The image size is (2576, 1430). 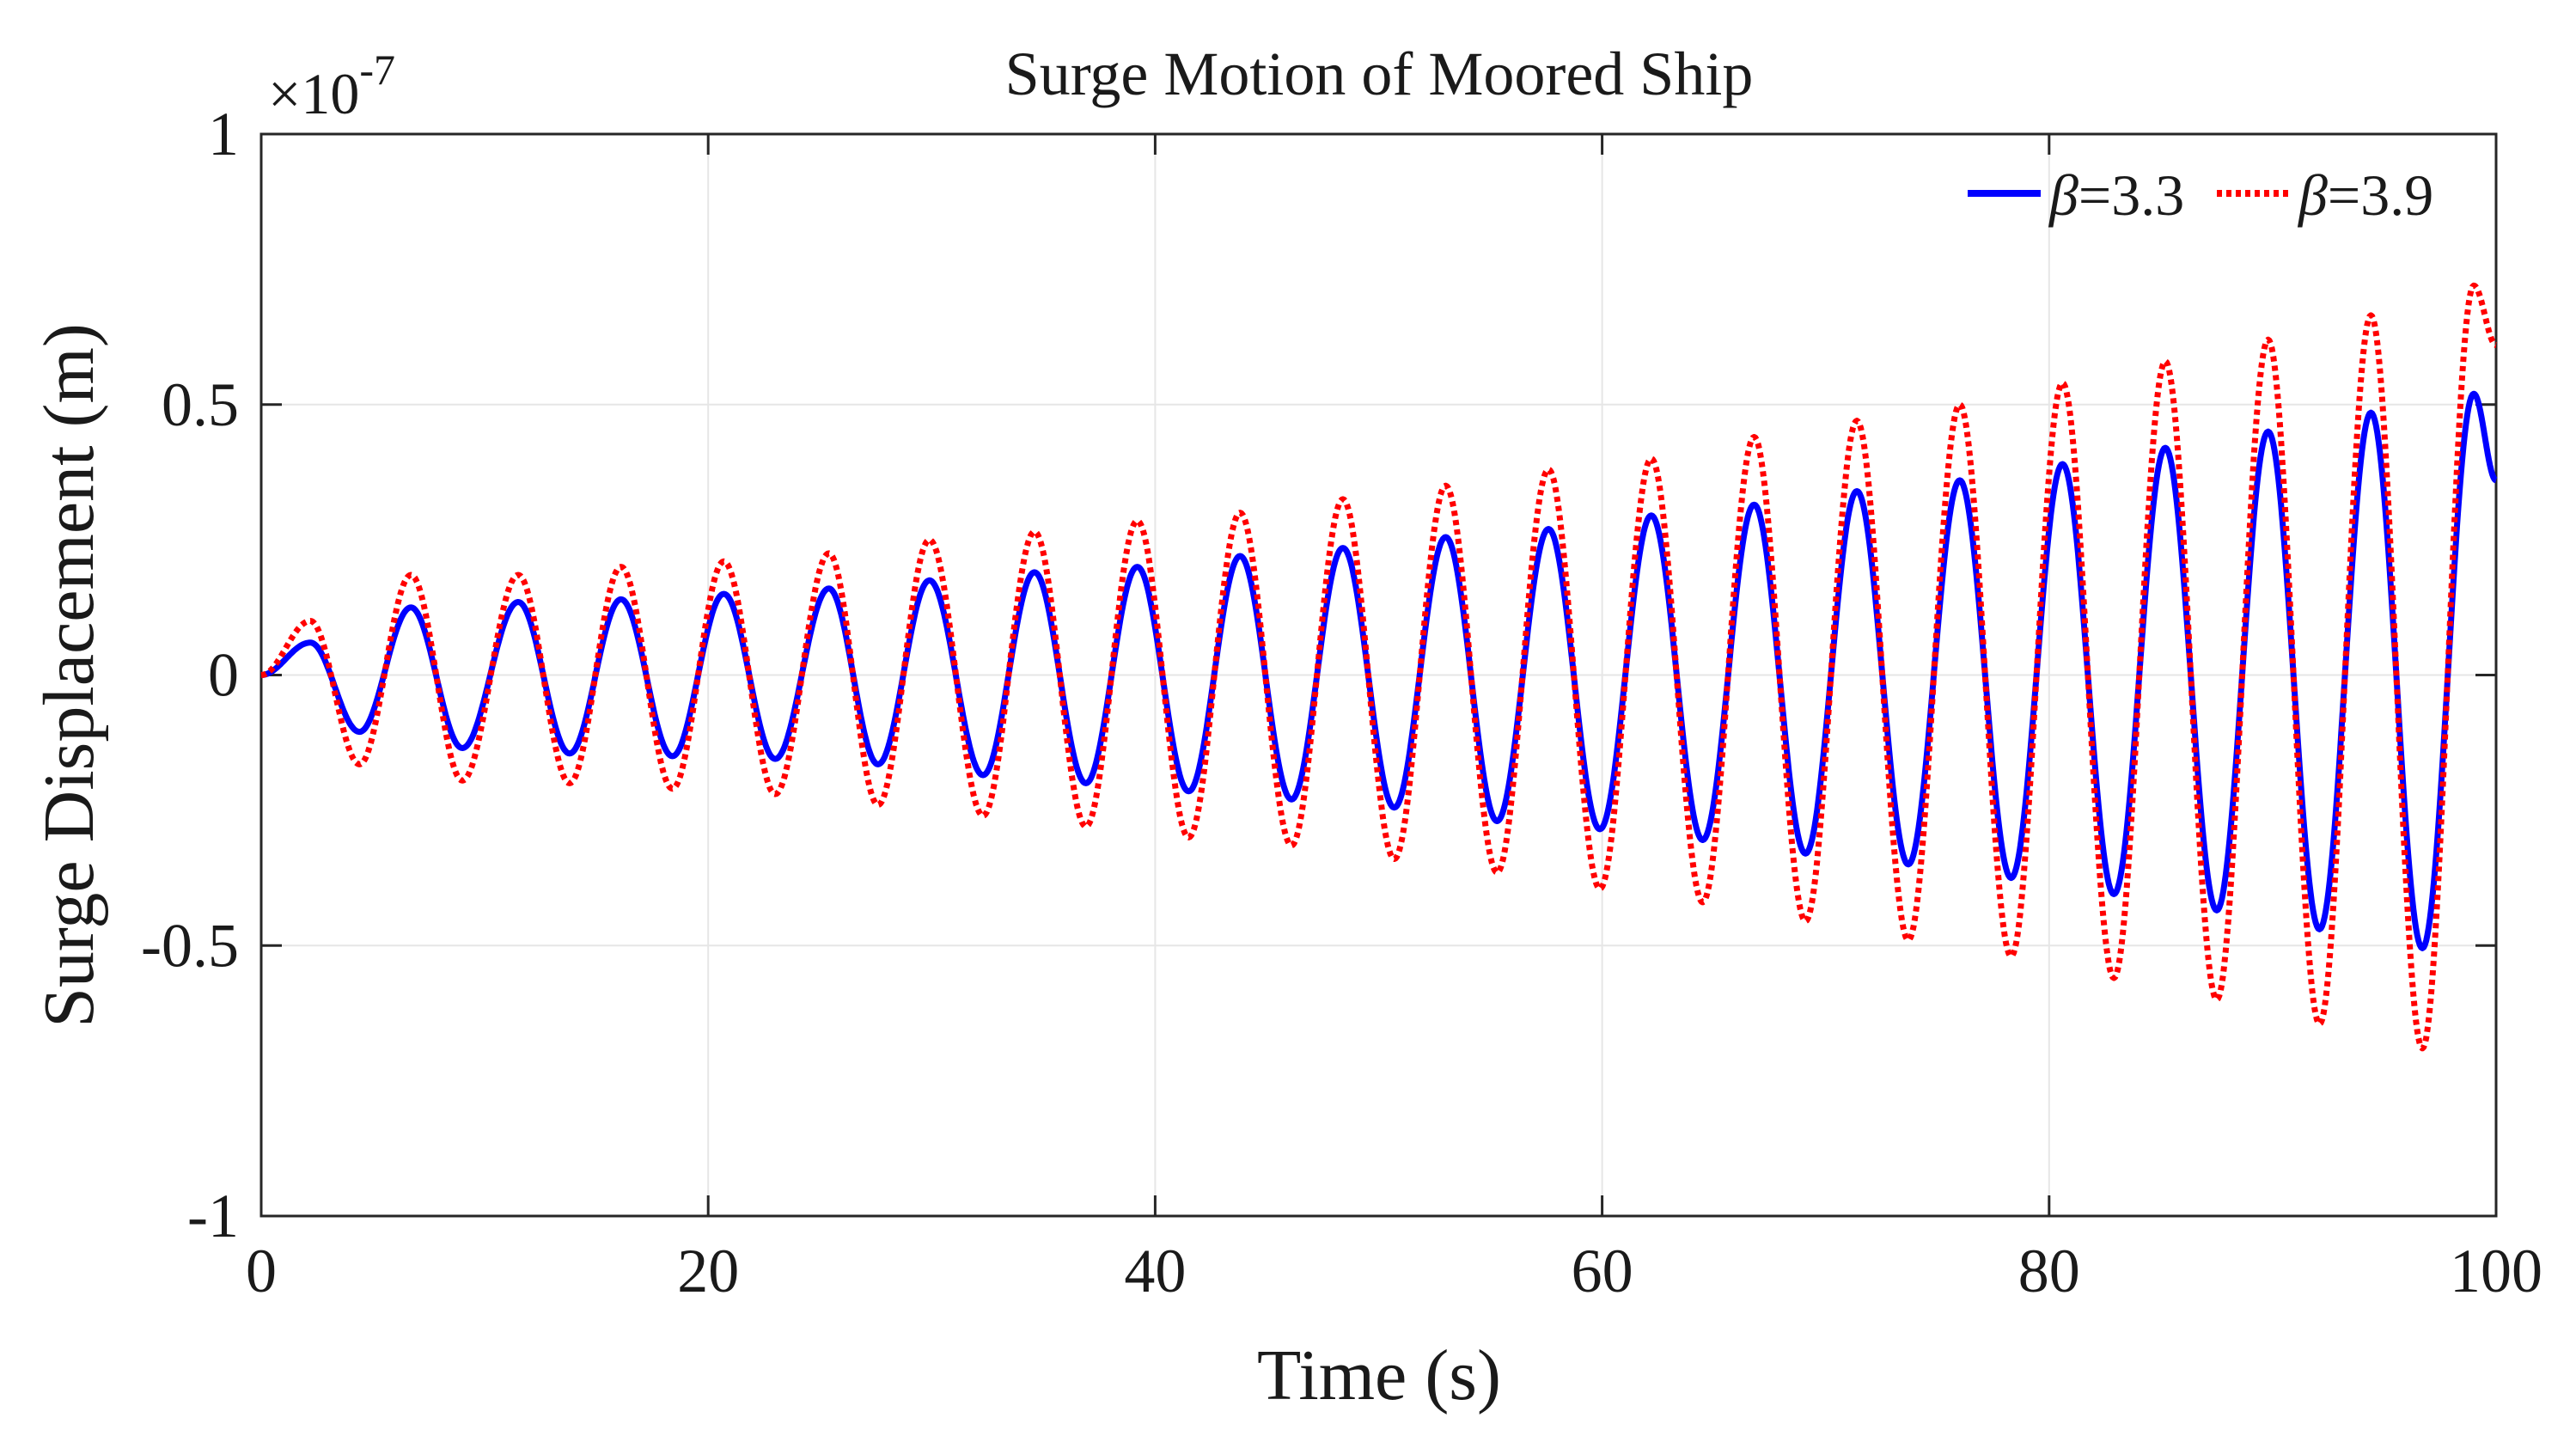 What do you see at coordinates (190, 945) in the screenshot?
I see `y-tick-label: -0.5` at bounding box center [190, 945].